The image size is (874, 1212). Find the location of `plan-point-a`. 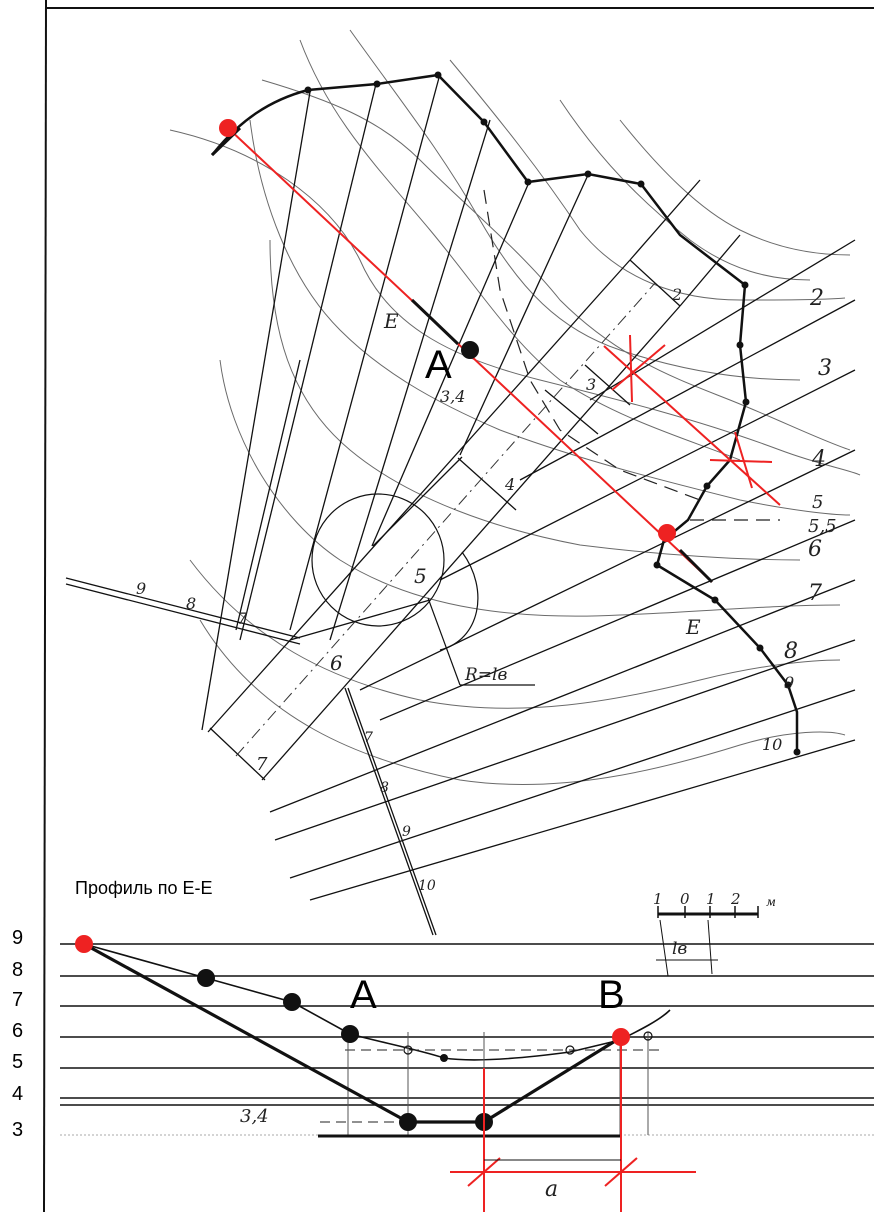

plan-point-a is located at coordinates (470, 350).